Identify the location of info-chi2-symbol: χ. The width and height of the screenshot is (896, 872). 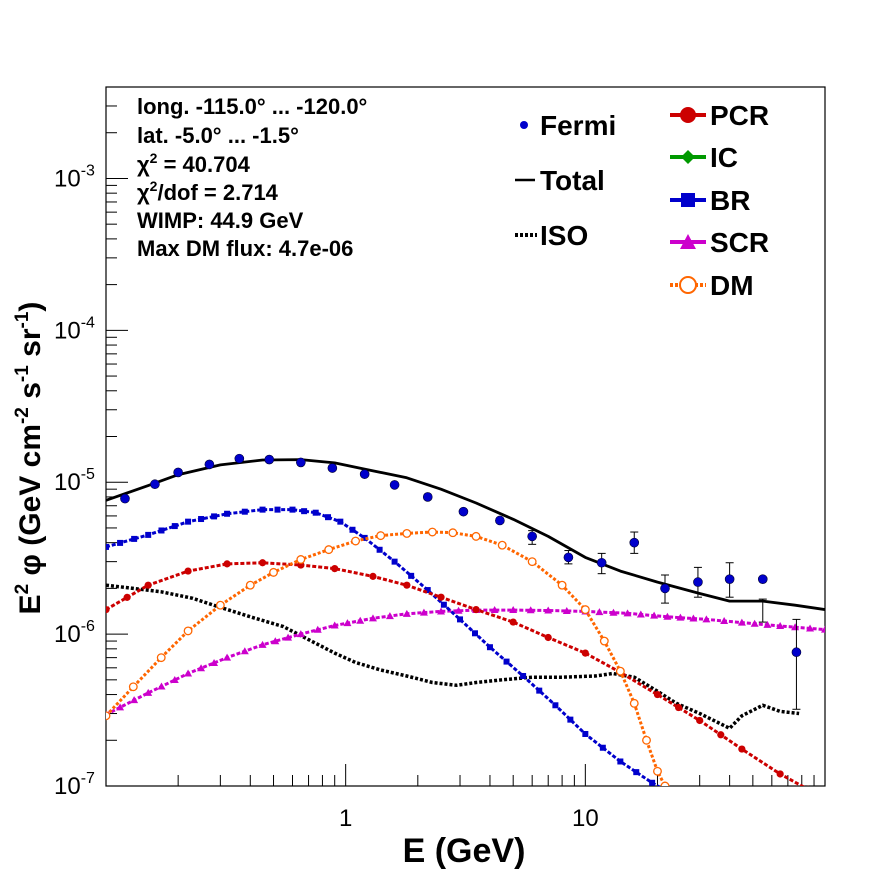
(143, 164).